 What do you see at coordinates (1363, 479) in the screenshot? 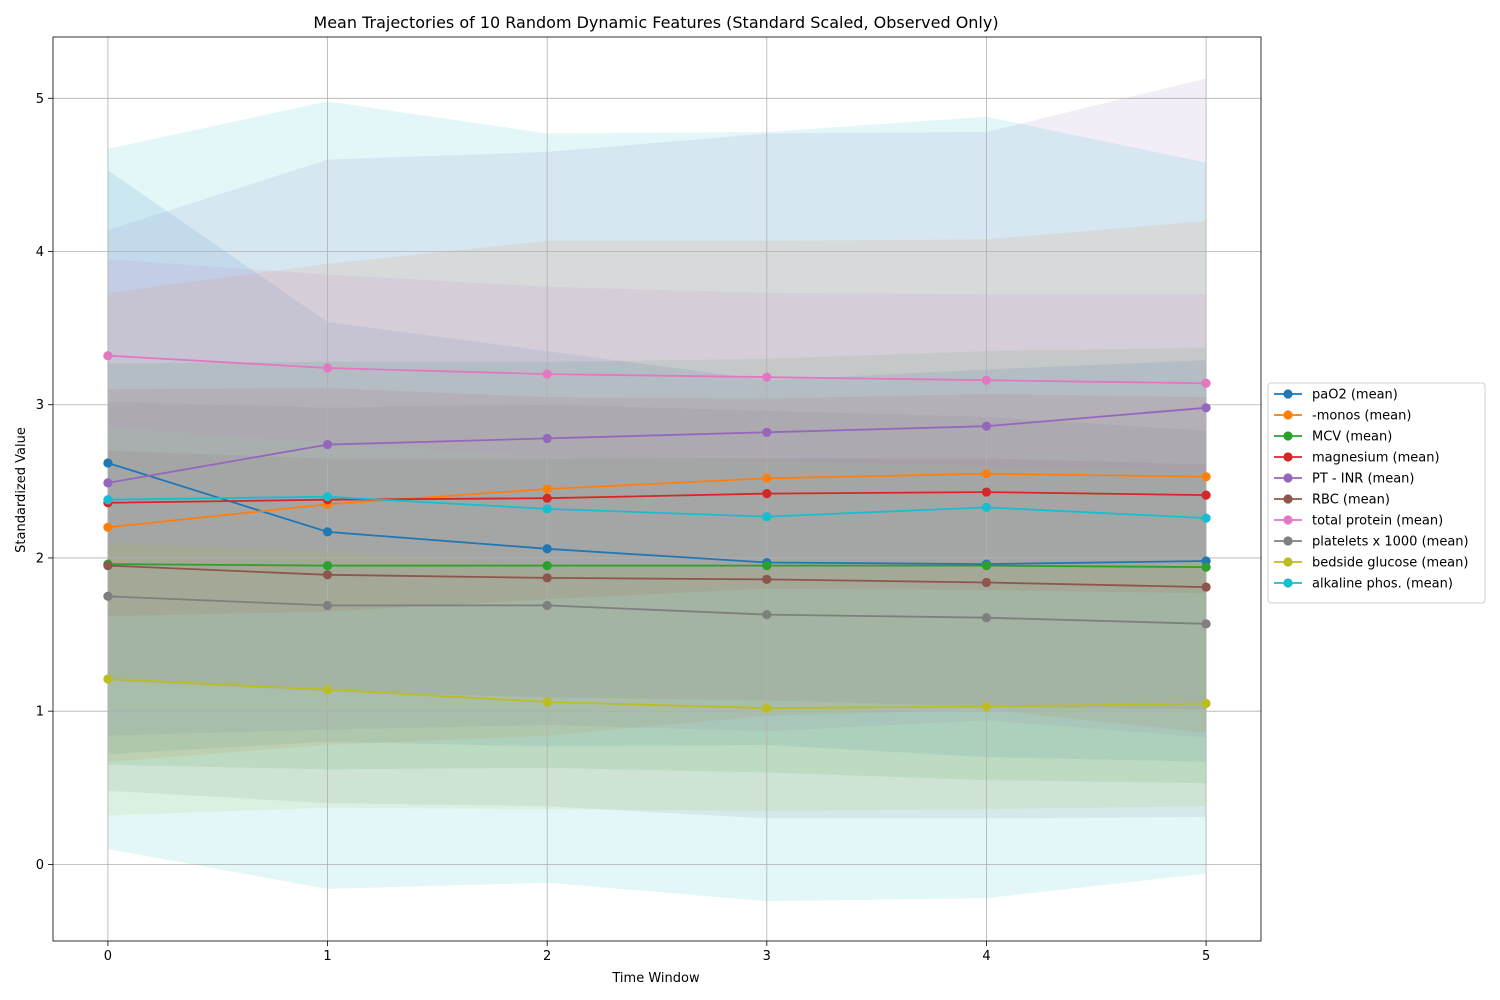
I see `legend-entry-label: PT - INR (mean)` at bounding box center [1363, 479].